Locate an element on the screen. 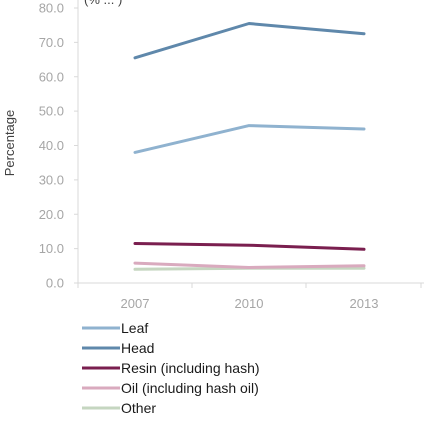  y-tick-label: 0.0 is located at coordinates (55, 283).